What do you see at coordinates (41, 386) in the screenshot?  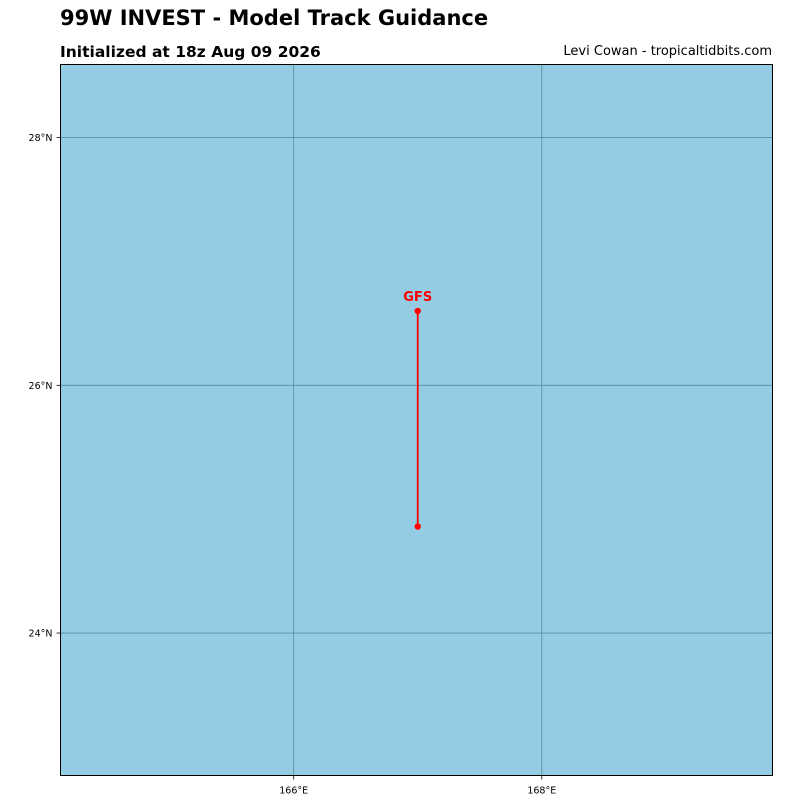 I see `lat-tick-label: 26°N` at bounding box center [41, 386].